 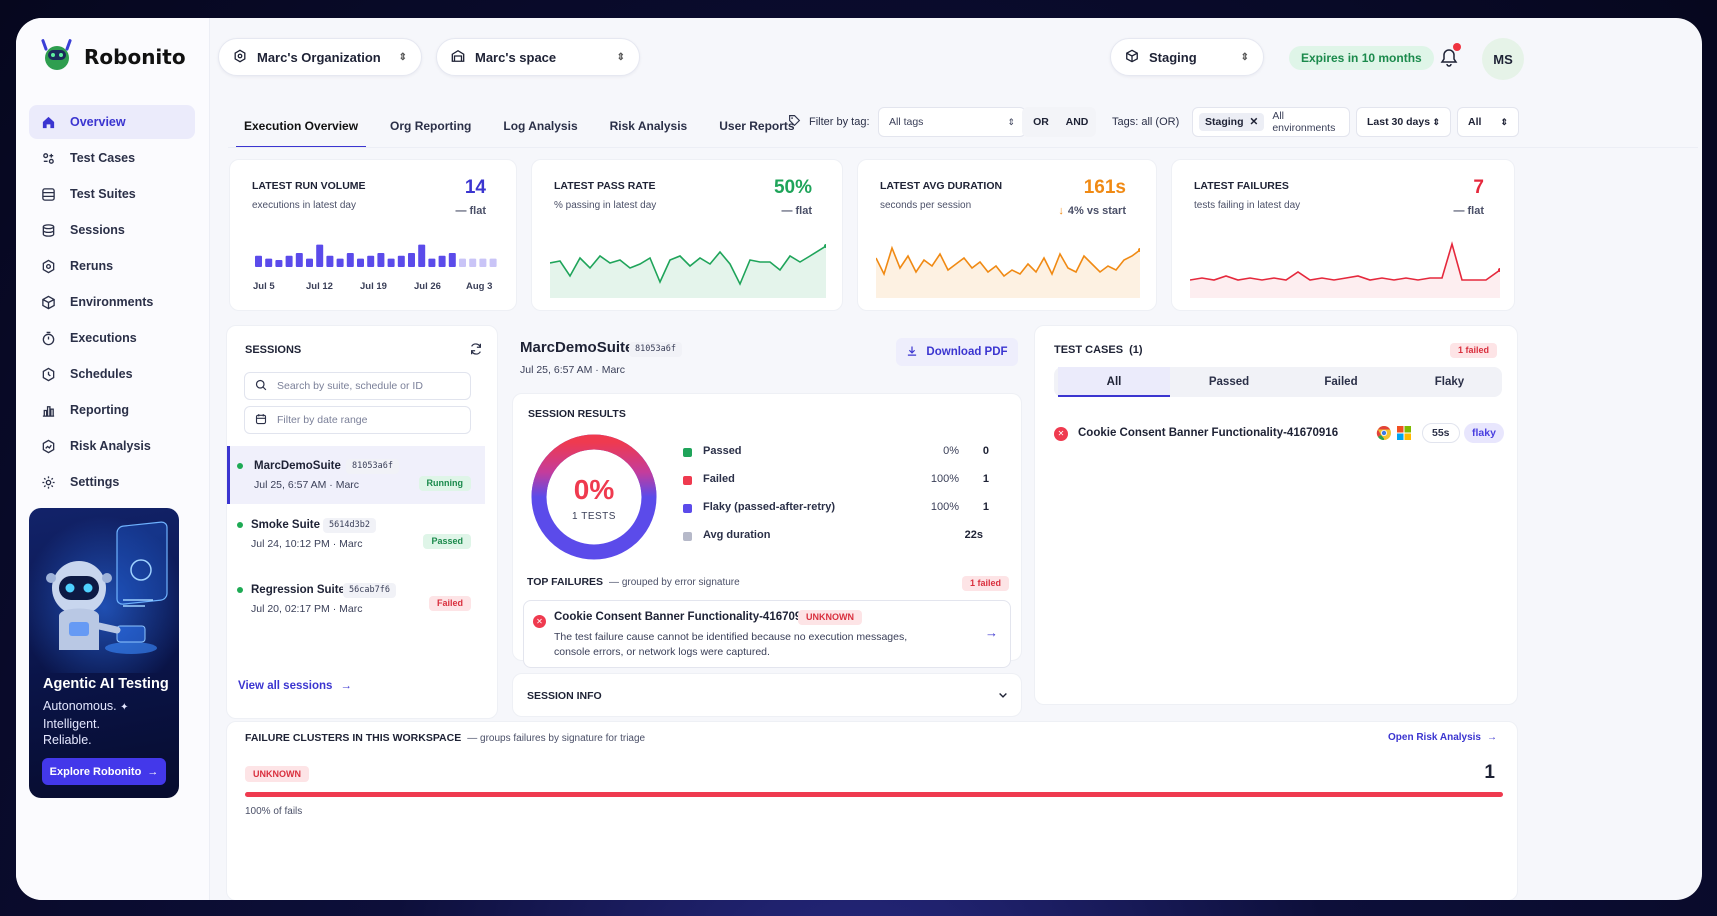 I want to click on sidebar-item-label: Test Cases, so click(x=103, y=158).